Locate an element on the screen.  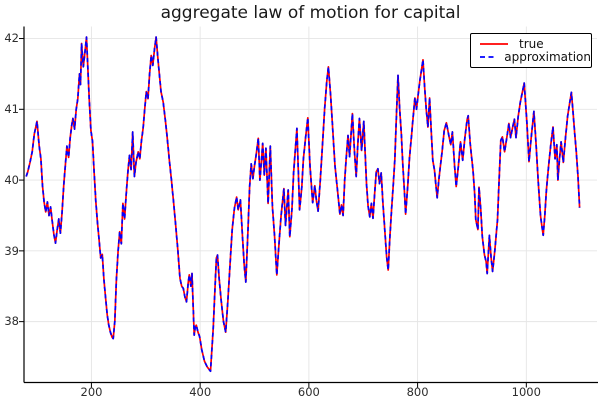
chart-title: aggregate law of motion for capital is located at coordinates (310, 13).